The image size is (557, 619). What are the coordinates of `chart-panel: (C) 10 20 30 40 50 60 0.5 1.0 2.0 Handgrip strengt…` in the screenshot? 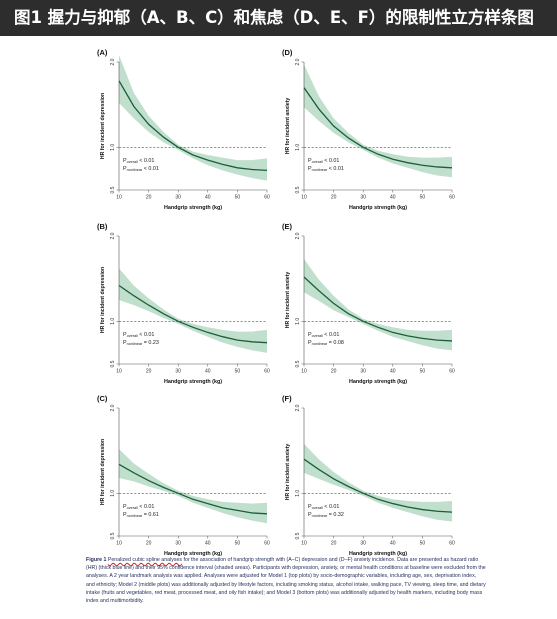 It's located at (183, 475).